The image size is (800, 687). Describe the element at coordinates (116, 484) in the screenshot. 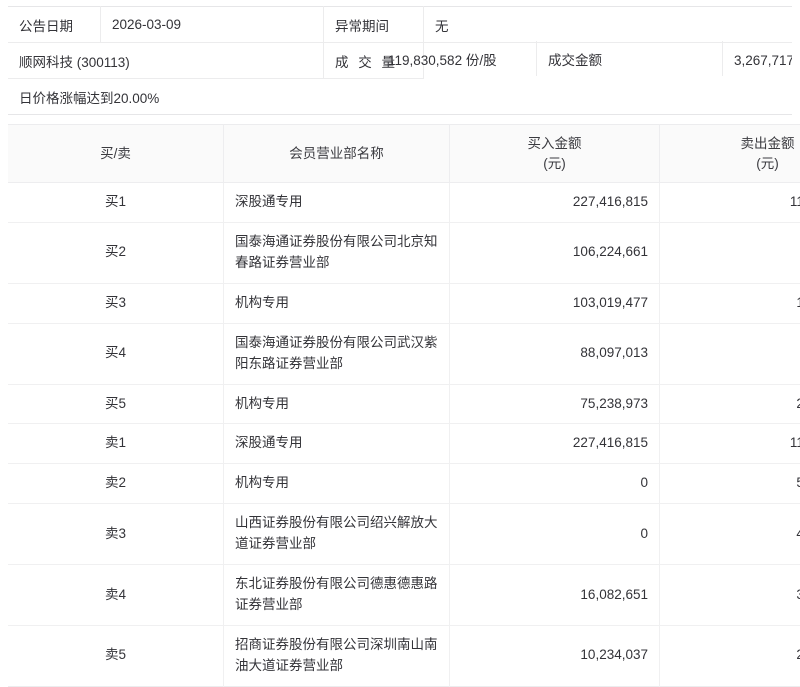

I see `cell-rank: 卖2` at that location.